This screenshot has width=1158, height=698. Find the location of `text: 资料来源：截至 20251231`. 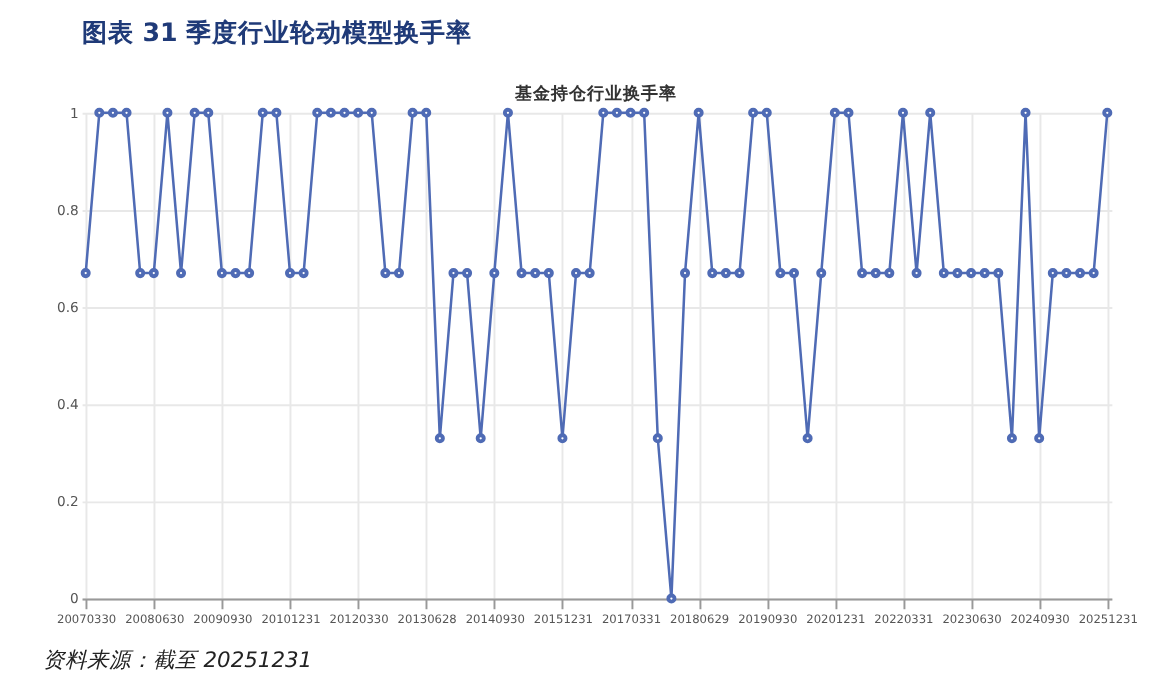

text: 资料来源：截至 20251231 is located at coordinates (177, 659).